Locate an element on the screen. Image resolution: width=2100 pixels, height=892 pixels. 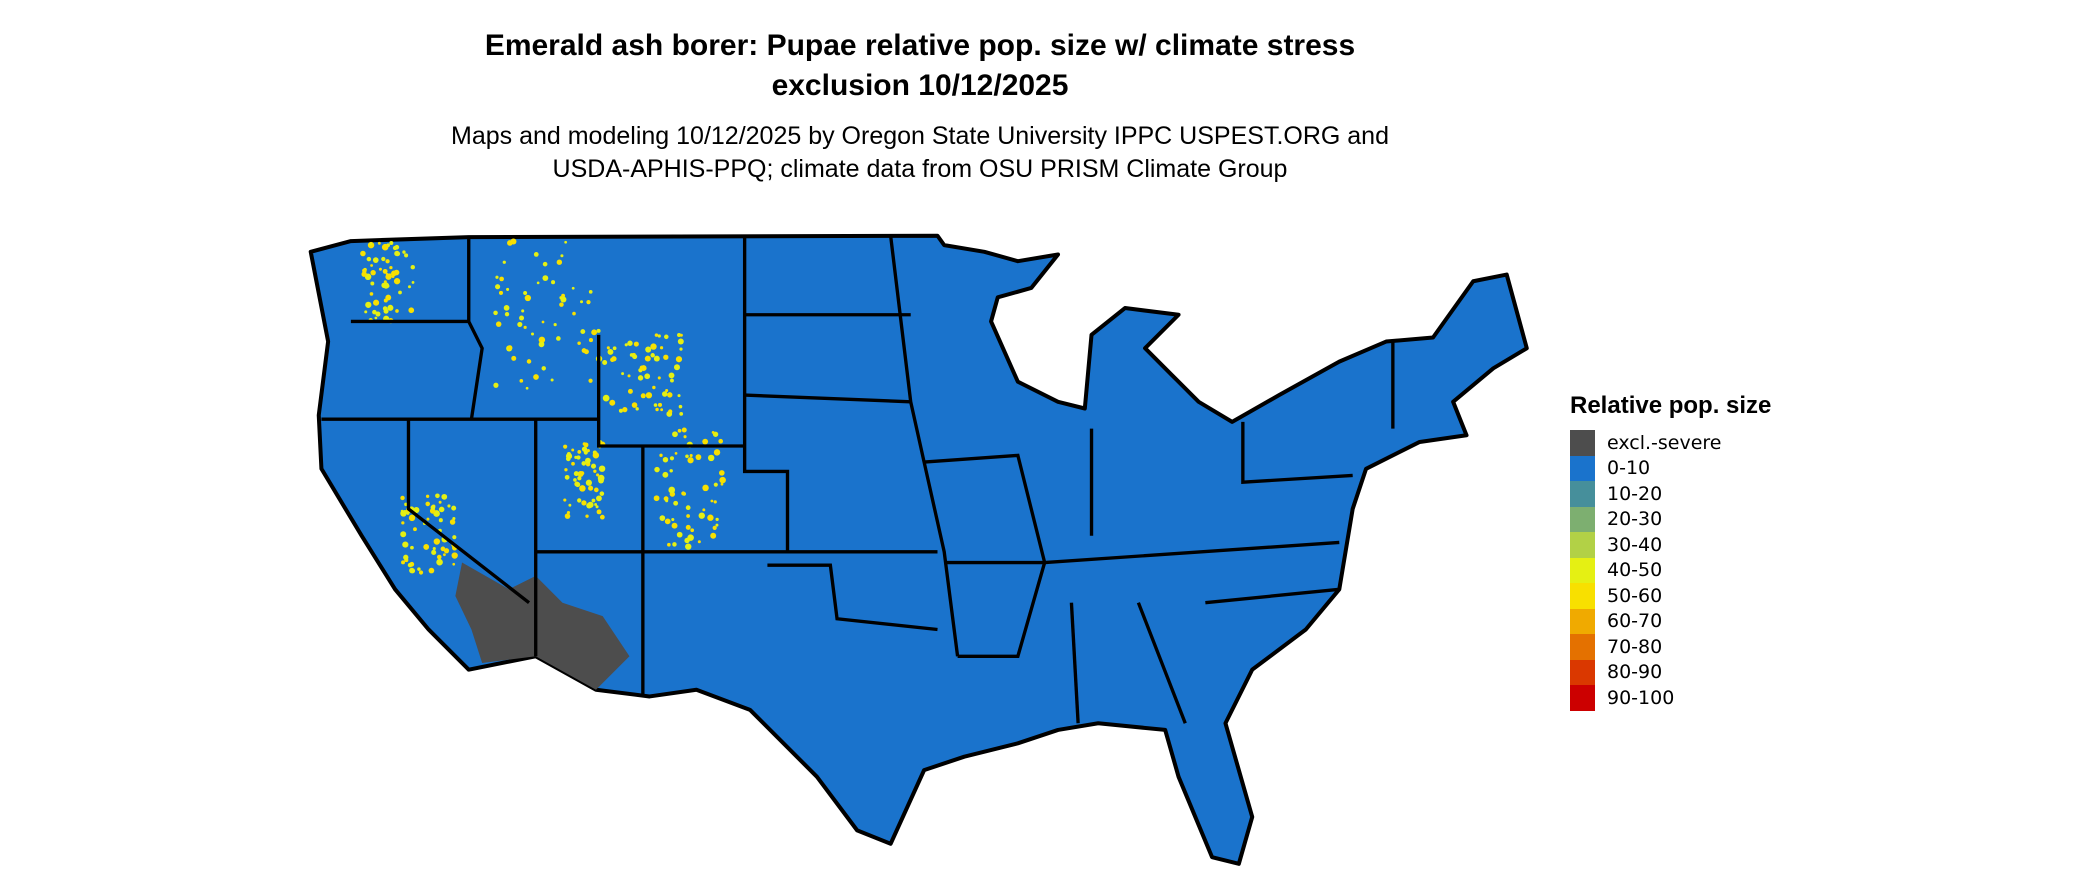
legend-label: 0-10 is located at coordinates (1629, 468).